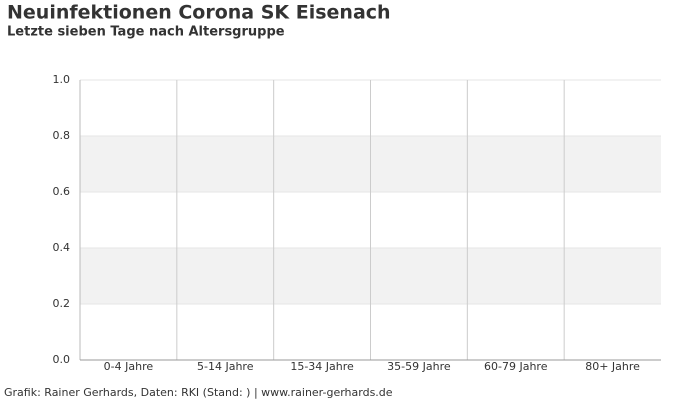  What do you see at coordinates (322, 366) in the screenshot?
I see `x-tick-label: 15-34 Jahre` at bounding box center [322, 366].